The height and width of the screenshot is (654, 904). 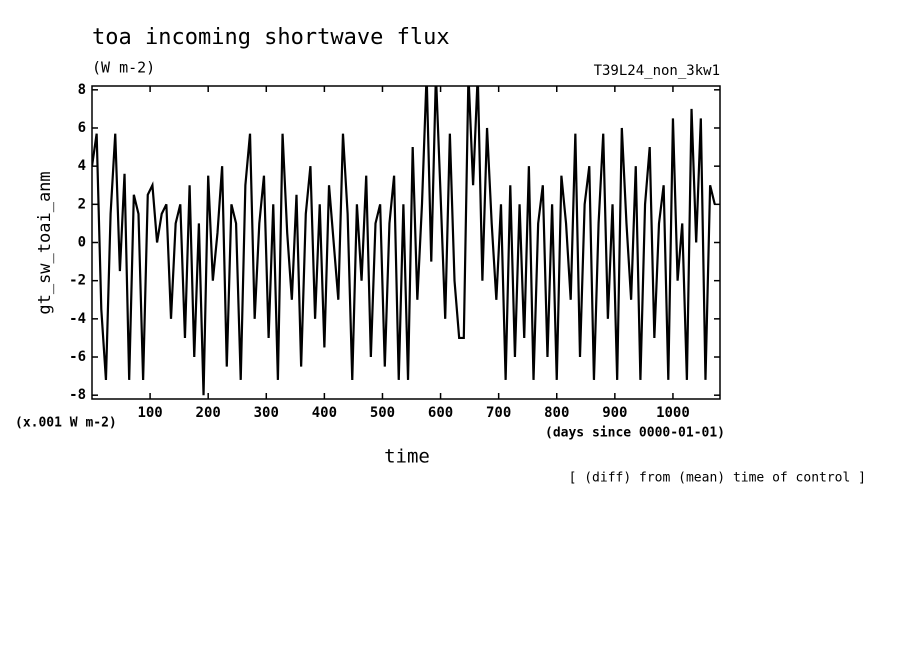 I want to click on x-tick-label: 800, so click(x=556, y=413).